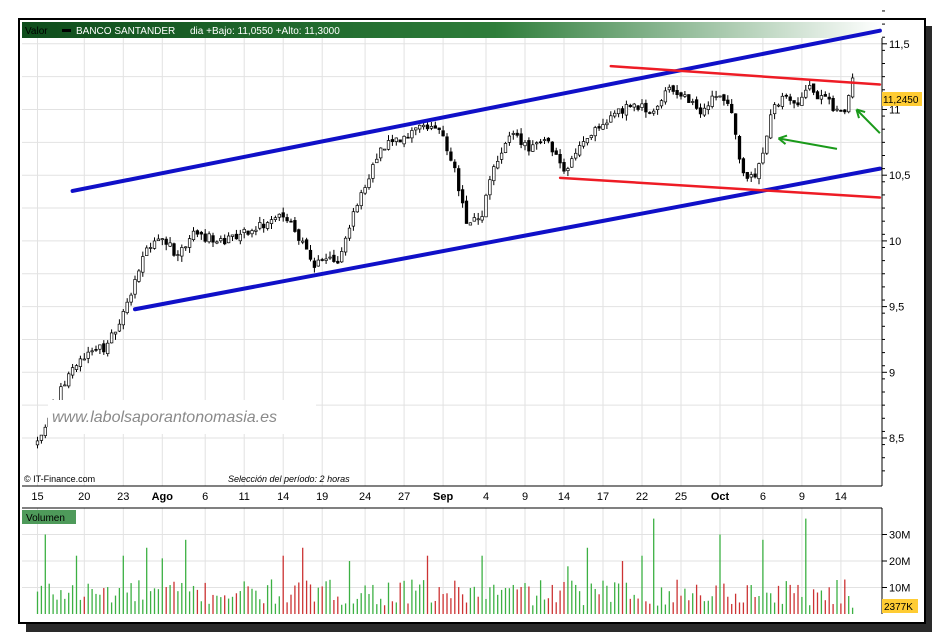 Image resolution: width=940 pixels, height=640 pixels. Describe the element at coordinates (486, 497) in the screenshot. I see `x-tick-label: 4` at that location.